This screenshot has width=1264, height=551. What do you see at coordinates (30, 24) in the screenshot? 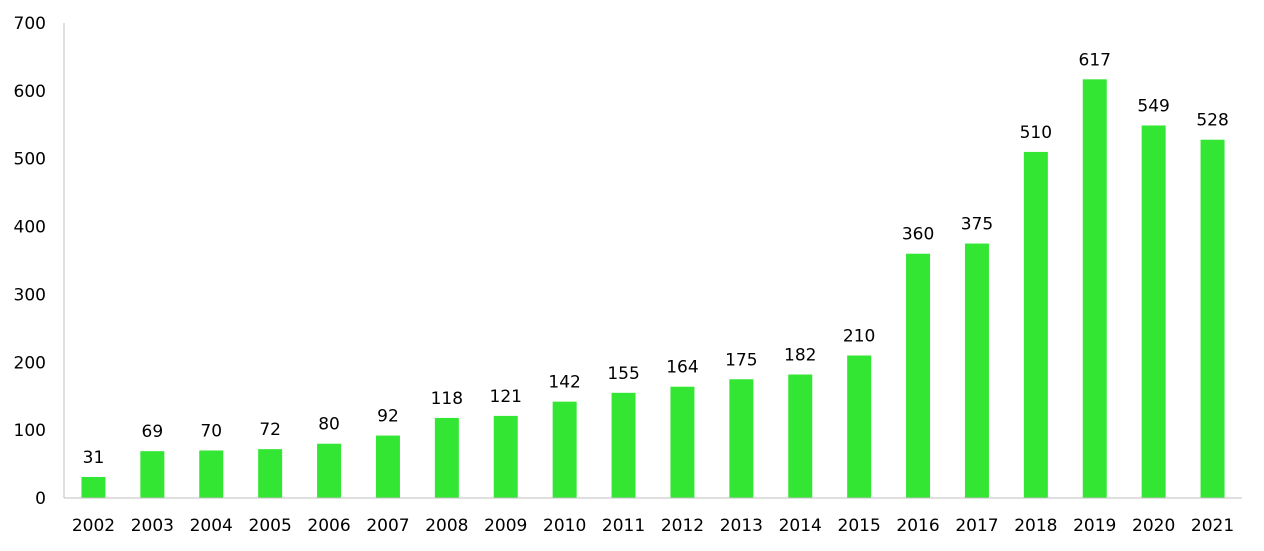
I see `y-tick-label: 700` at bounding box center [30, 24].